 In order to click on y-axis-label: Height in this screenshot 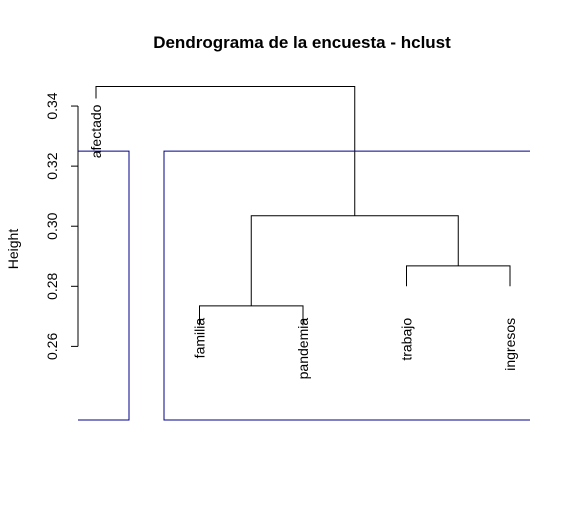, I will do `click(13, 249)`.